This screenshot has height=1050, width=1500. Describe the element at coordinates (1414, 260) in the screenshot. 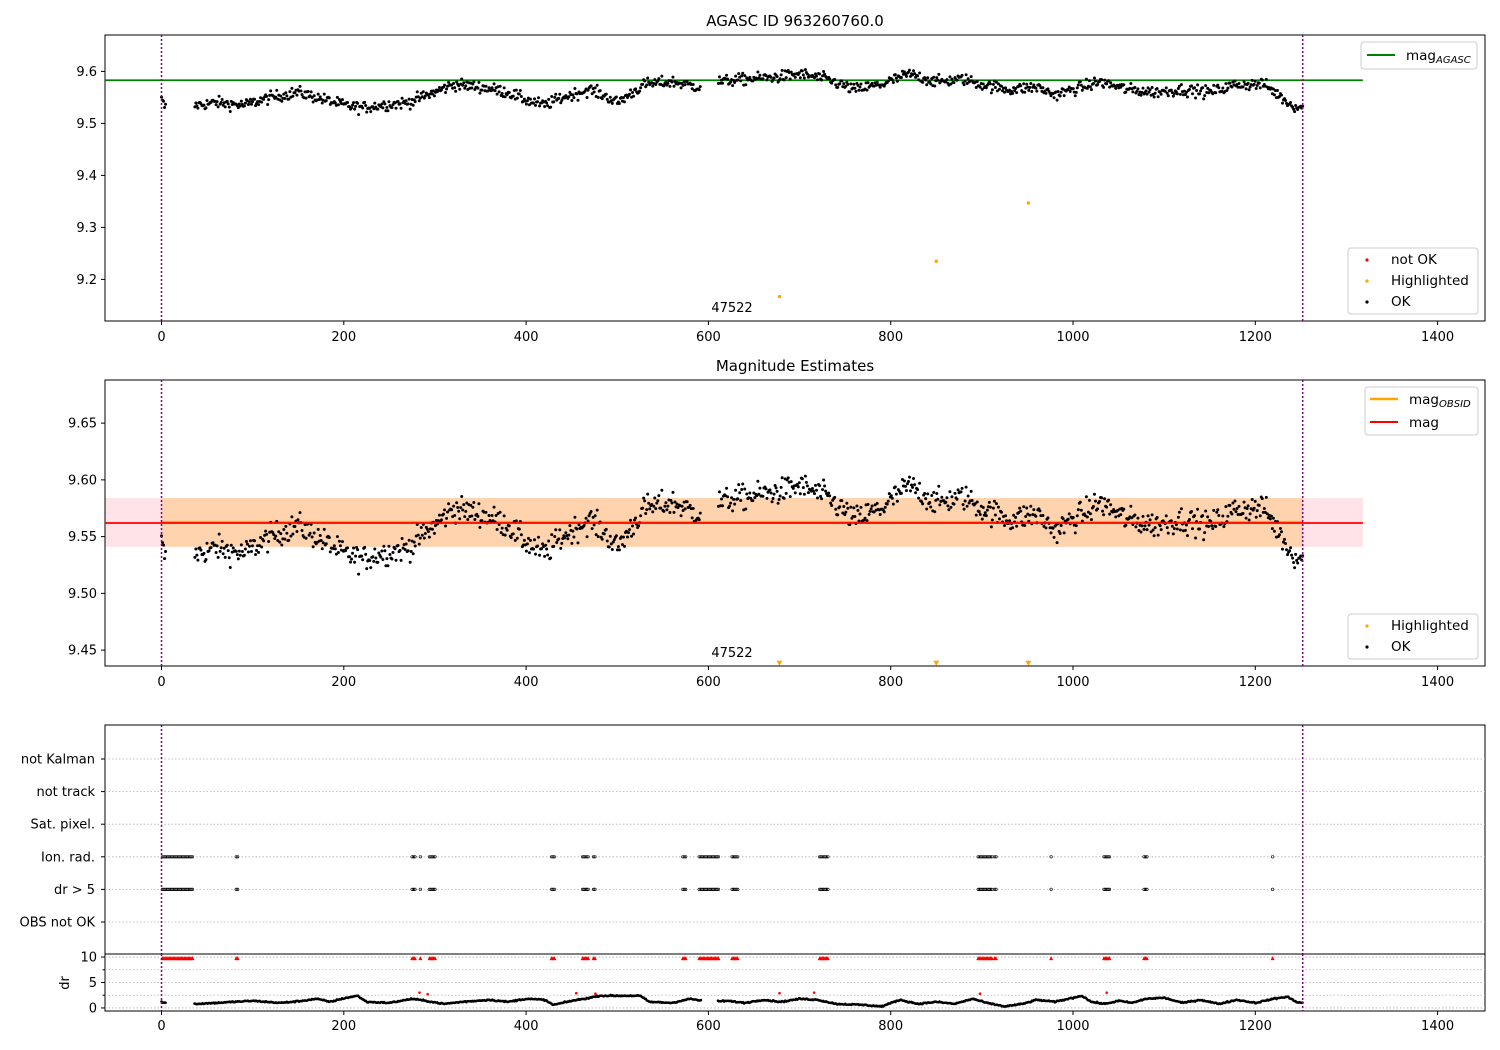

I see `legend-not-ok-label: not OK` at that location.